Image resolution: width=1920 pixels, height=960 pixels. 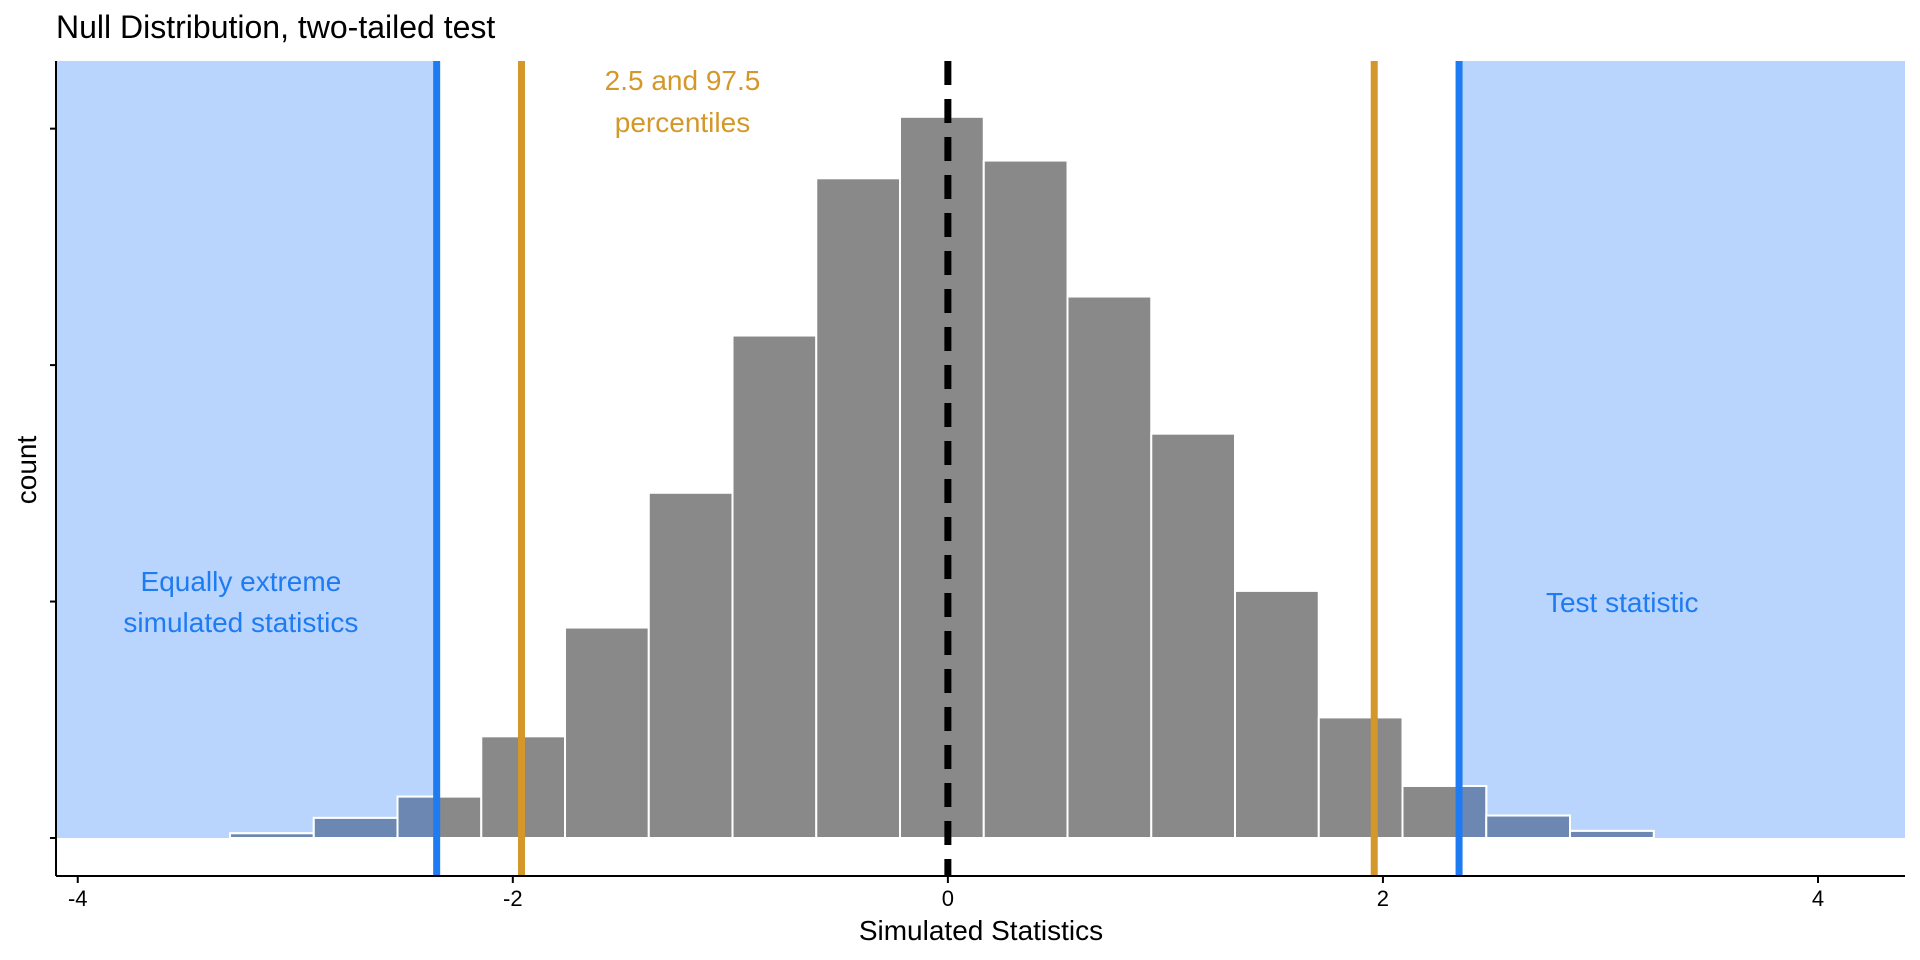 I want to click on annotation-0: 2.5 and 97.5 percentiles, so click(x=683, y=101).